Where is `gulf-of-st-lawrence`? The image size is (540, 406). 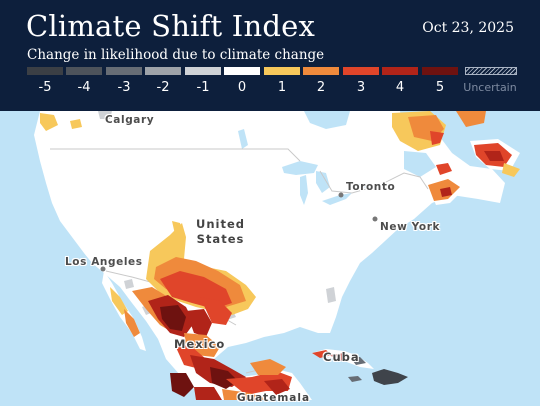
gulf-of-st-lawrence is located at coordinates (420, 164).